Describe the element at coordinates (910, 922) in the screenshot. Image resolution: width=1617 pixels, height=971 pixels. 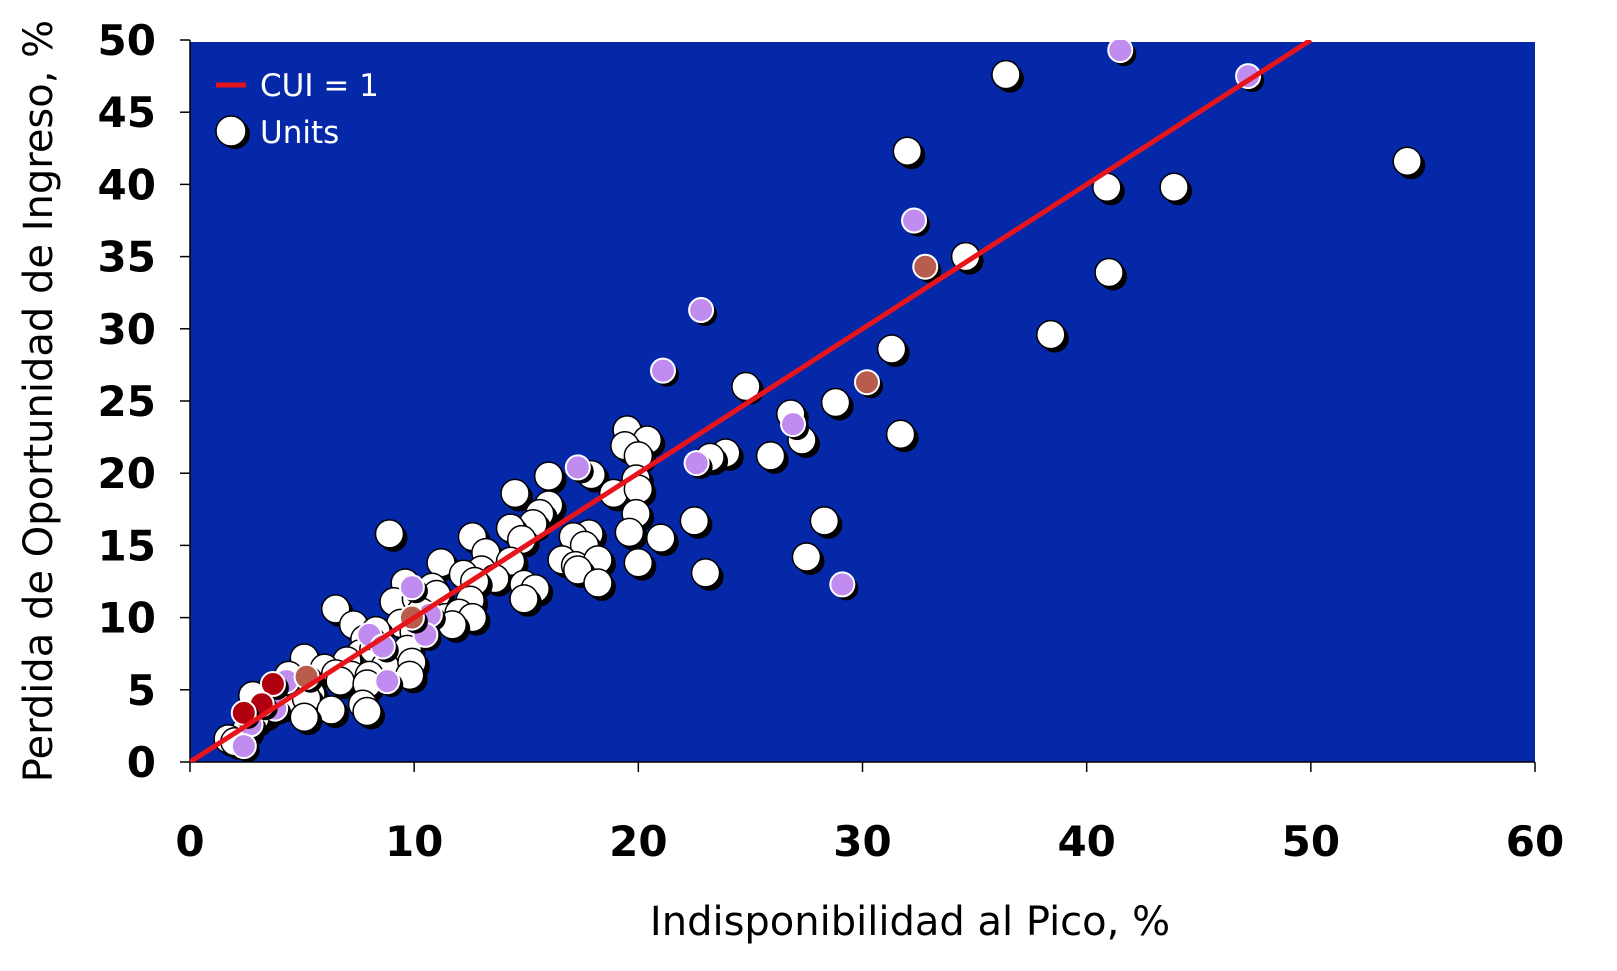
I see `x-axis-title: Indisponibilidad al Pico, %` at that location.